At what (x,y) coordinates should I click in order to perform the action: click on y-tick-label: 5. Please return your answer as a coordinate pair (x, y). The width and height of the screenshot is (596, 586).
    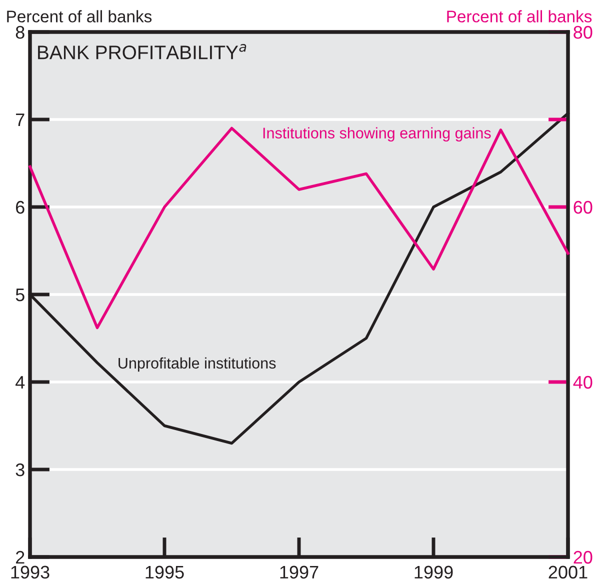
    Looking at the image, I should click on (20, 295).